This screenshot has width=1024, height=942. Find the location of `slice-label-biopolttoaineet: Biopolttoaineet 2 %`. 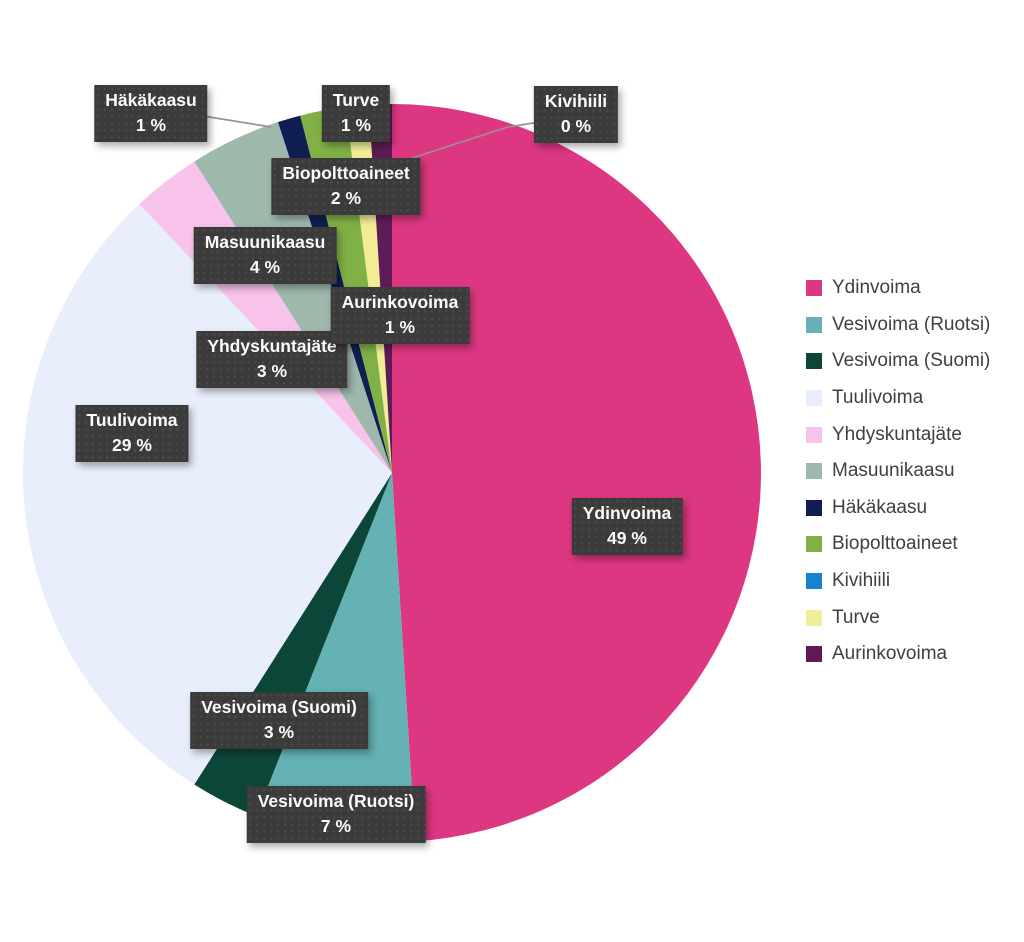

slice-label-biopolttoaineet: Biopolttoaineet 2 % is located at coordinates (346, 186).